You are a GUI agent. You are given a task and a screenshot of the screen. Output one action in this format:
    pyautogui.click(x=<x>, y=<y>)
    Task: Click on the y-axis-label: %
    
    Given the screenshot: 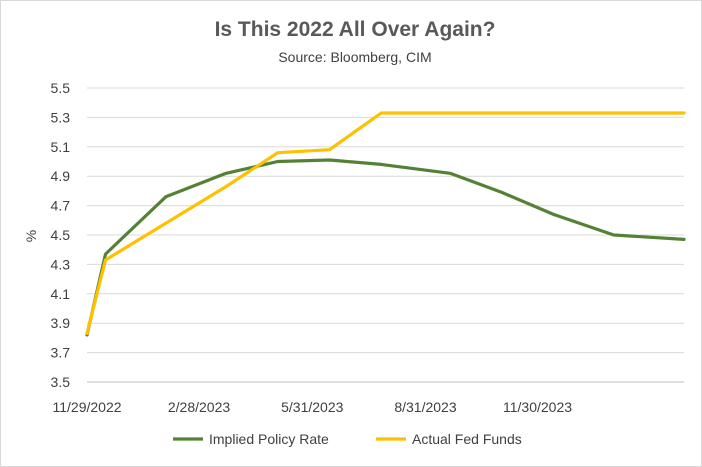 What is the action you would take?
    pyautogui.click(x=31, y=236)
    